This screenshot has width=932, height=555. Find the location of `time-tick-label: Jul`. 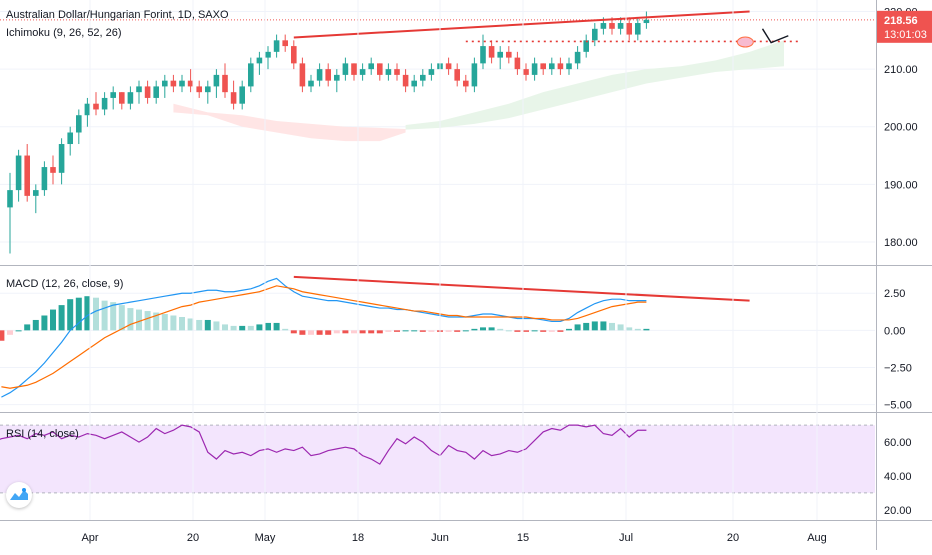

time-tick-label: Jul is located at coordinates (626, 538).